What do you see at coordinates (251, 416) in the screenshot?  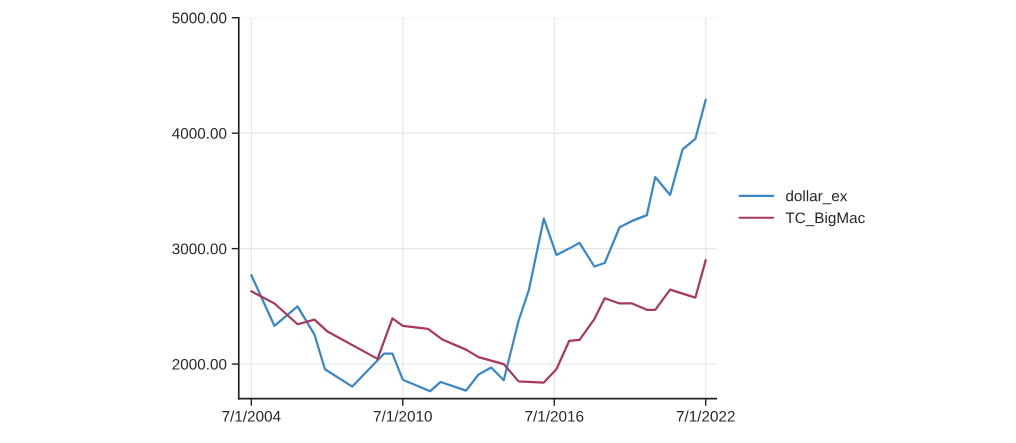 I see `x-tick-label: 7/1/2004` at bounding box center [251, 416].